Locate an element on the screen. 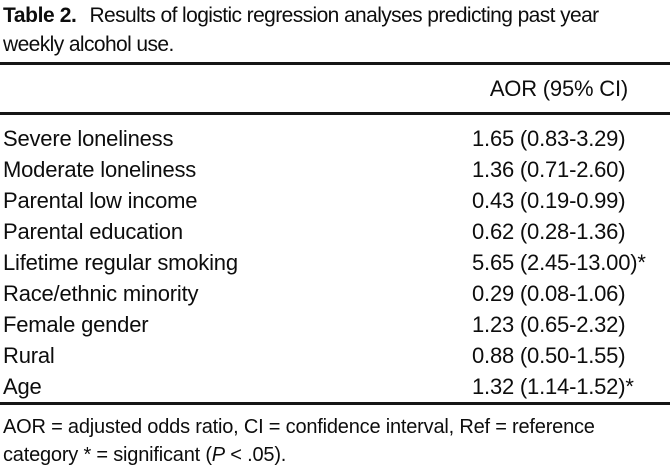 The image size is (670, 475). row-value: 0.43 (0.19-0.99) is located at coordinates (549, 200).